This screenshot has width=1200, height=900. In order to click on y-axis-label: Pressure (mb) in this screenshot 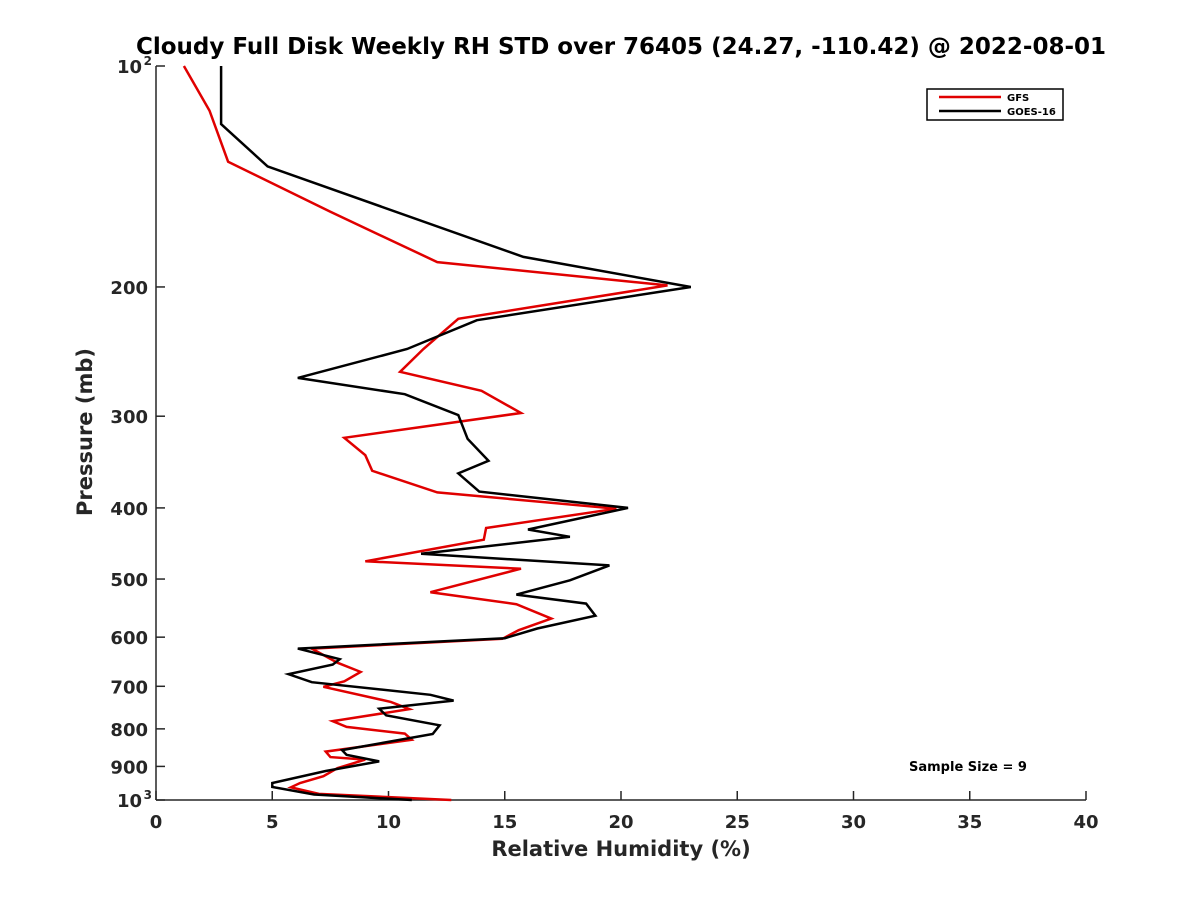, I will do `click(85, 432)`.